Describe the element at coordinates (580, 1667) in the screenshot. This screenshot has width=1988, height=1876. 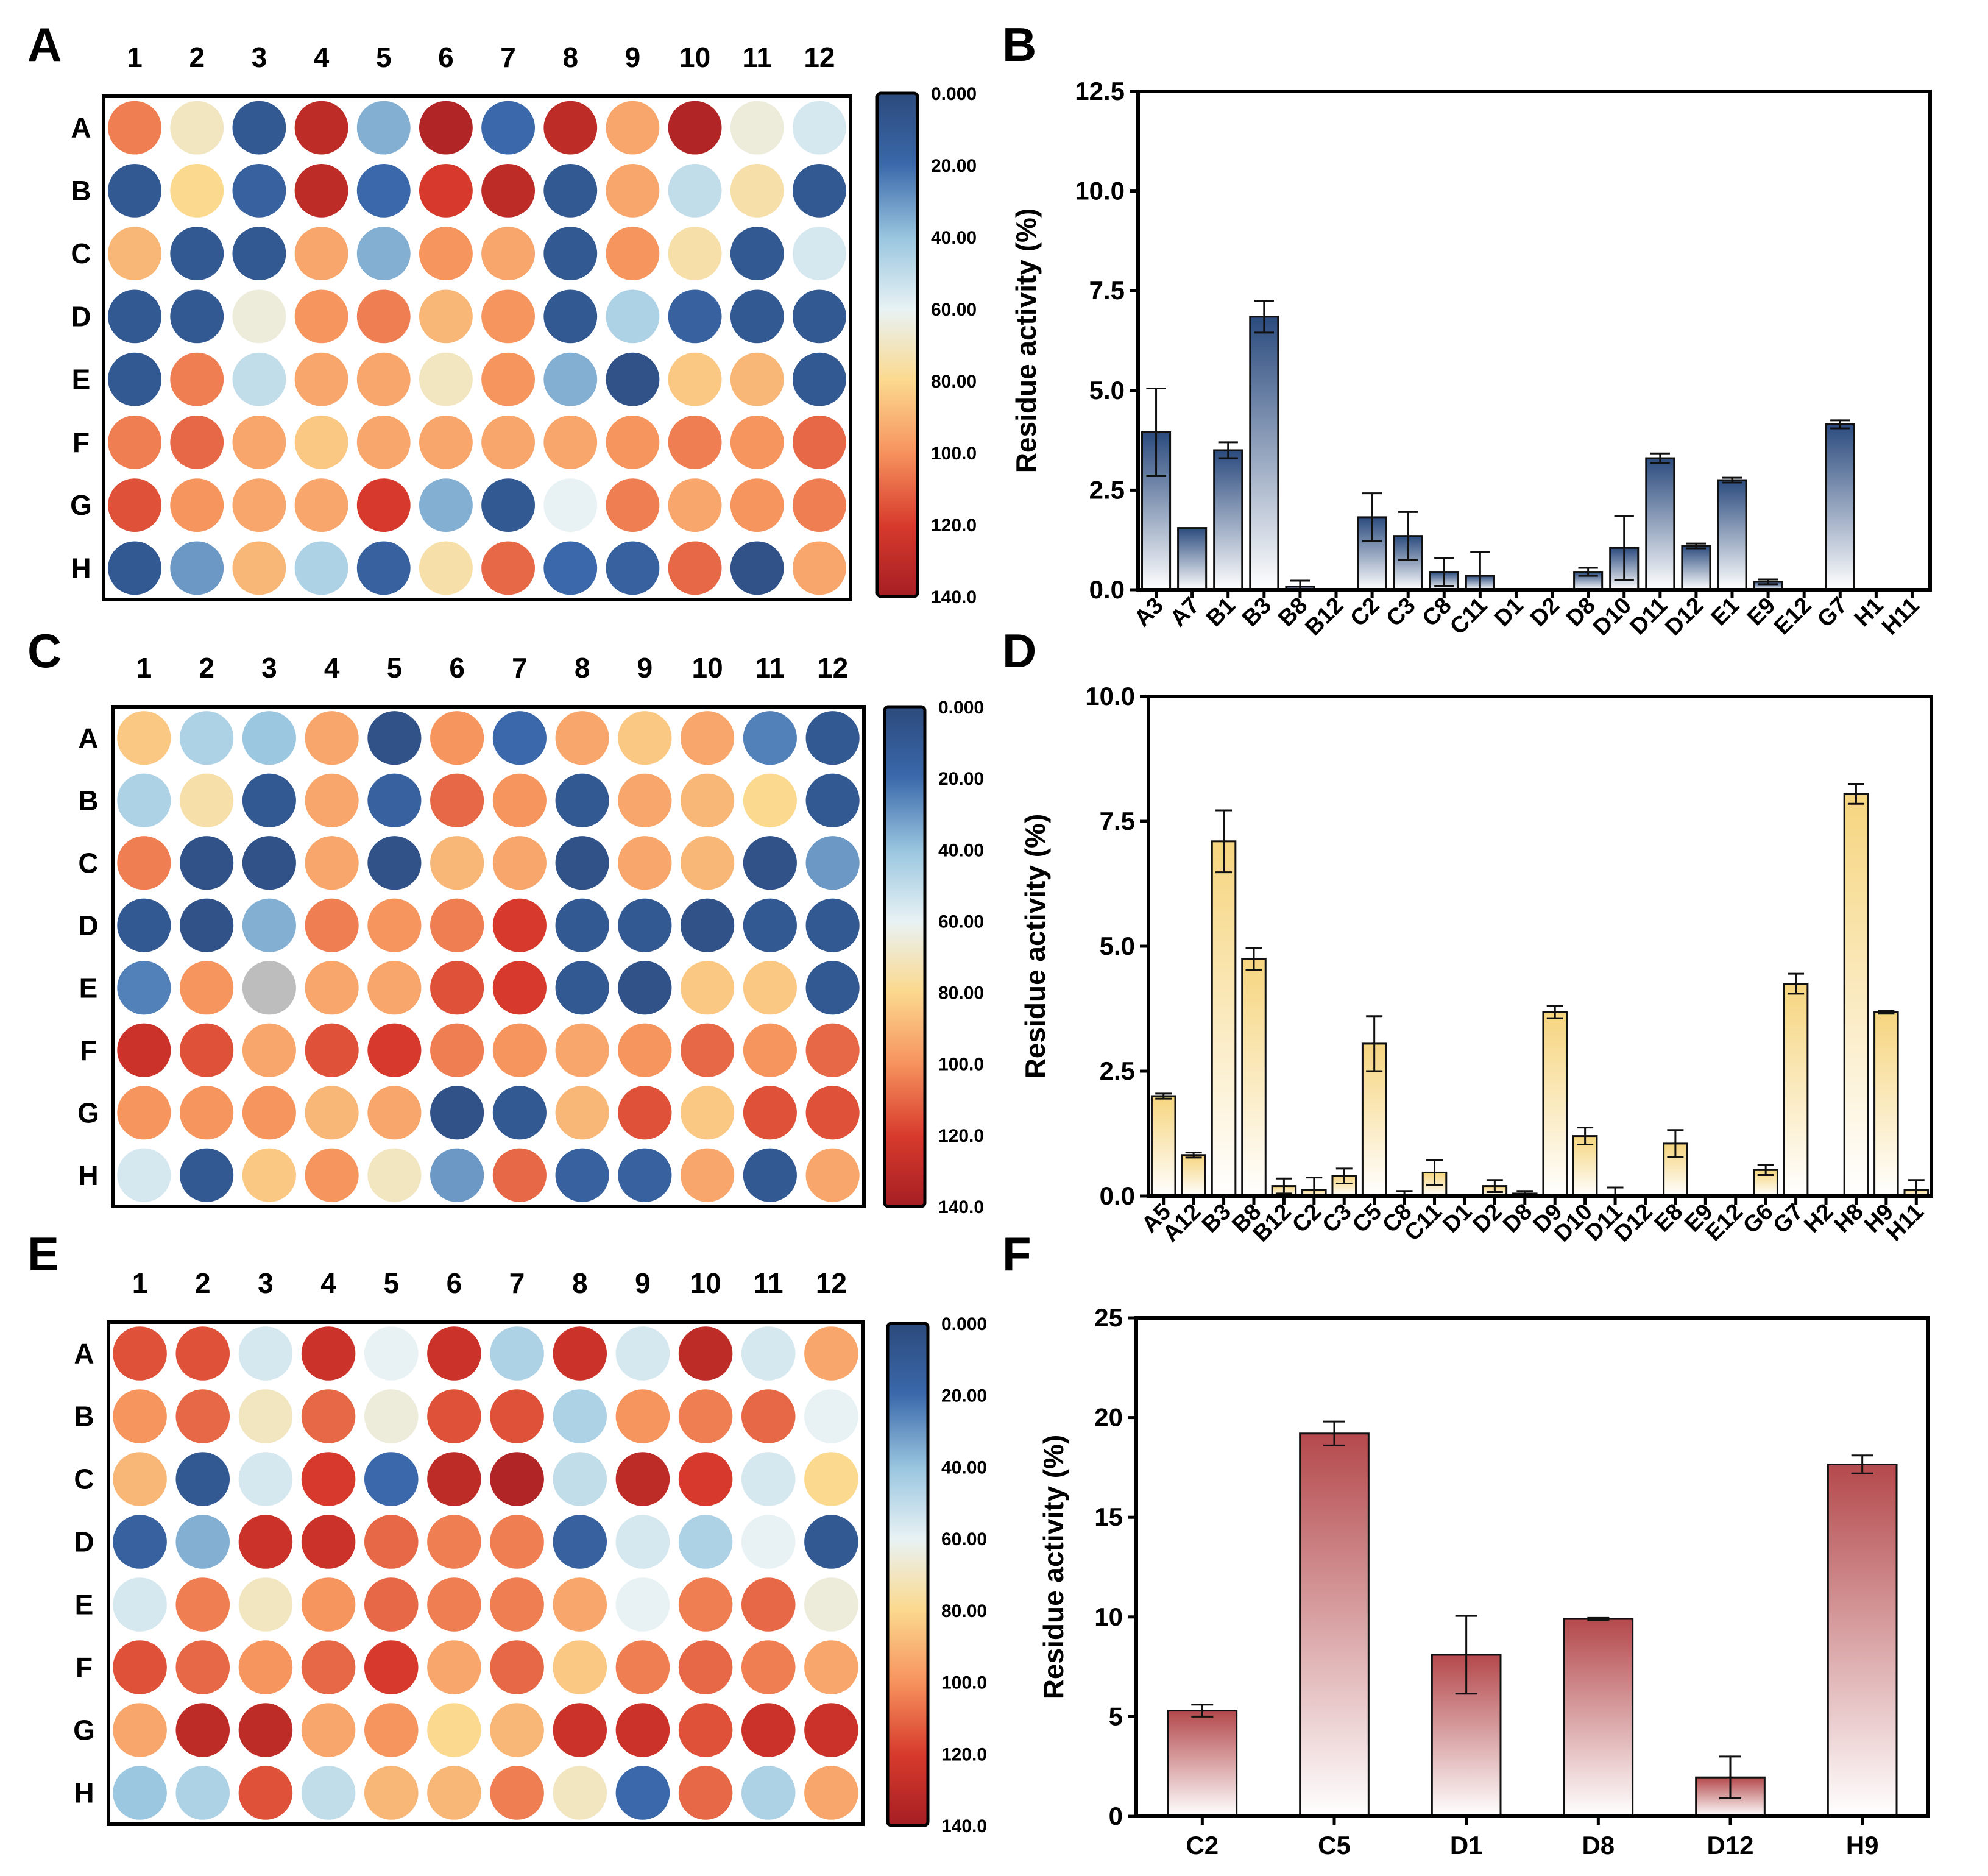
I see `well-F8` at that location.